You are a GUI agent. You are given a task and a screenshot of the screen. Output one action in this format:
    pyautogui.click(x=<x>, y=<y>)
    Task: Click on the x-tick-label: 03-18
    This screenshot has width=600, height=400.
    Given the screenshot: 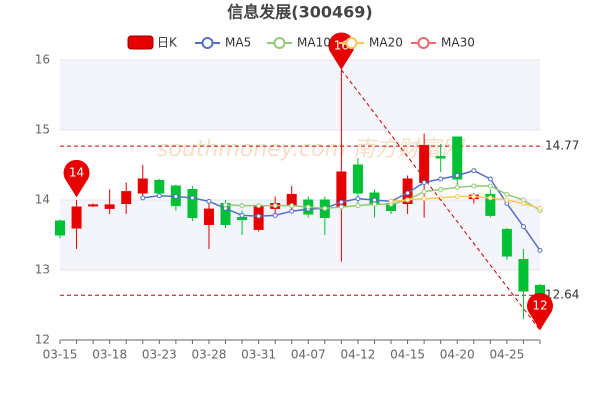 What is the action you would take?
    pyautogui.click(x=109, y=355)
    